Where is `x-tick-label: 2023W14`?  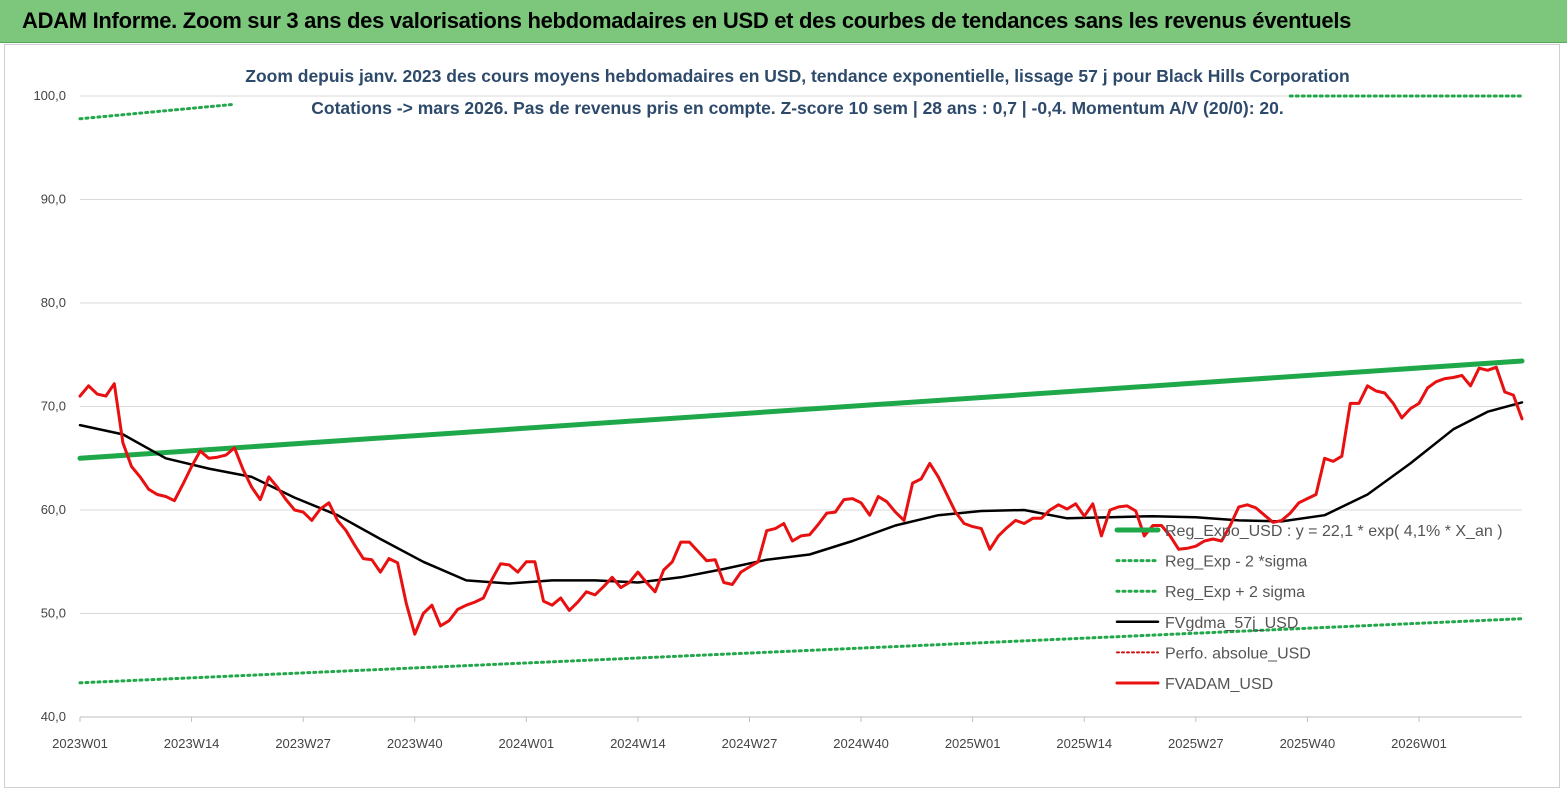
x-tick-label: 2023W14 is located at coordinates (192, 743).